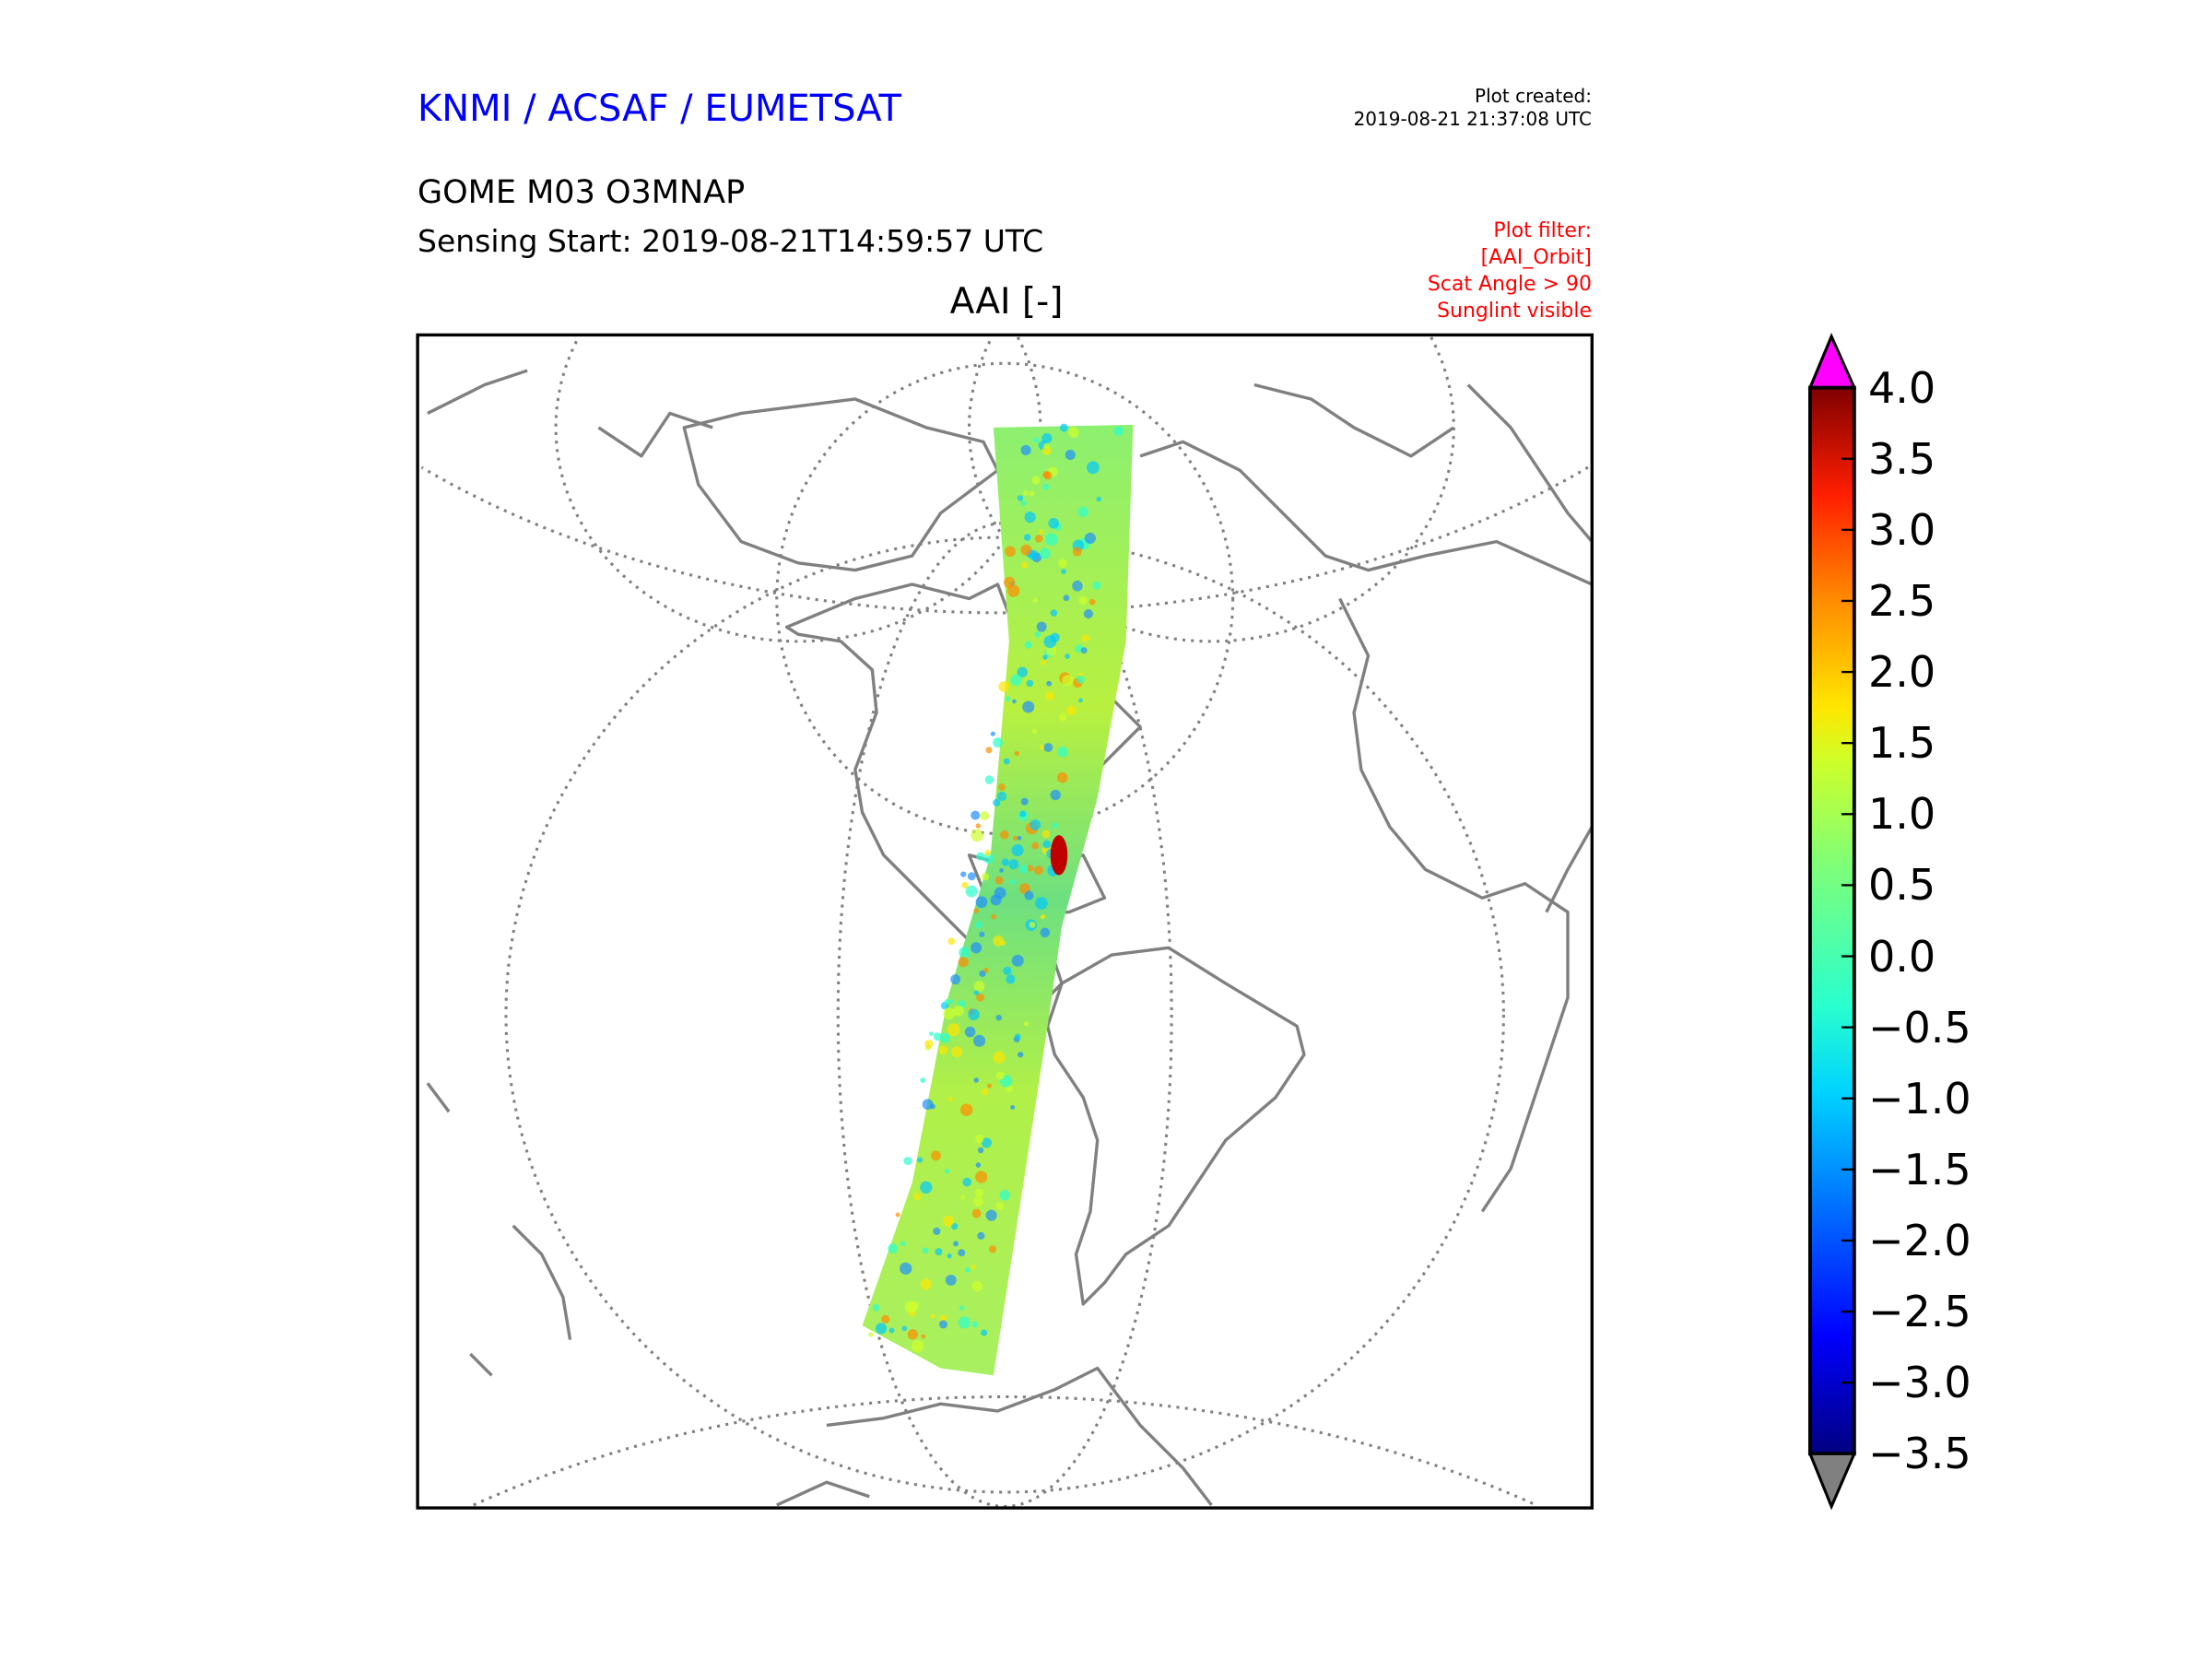 The height and width of the screenshot is (1659, 2212). What do you see at coordinates (659, 109) in the screenshot?
I see `organization-title: KNMI / ACSAF / EUMETSAT` at bounding box center [659, 109].